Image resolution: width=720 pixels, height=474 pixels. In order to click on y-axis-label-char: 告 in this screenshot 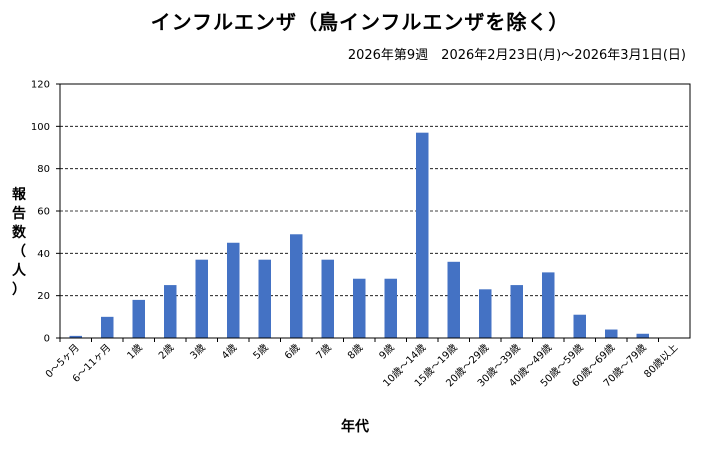, I will do `click(19, 214)`.